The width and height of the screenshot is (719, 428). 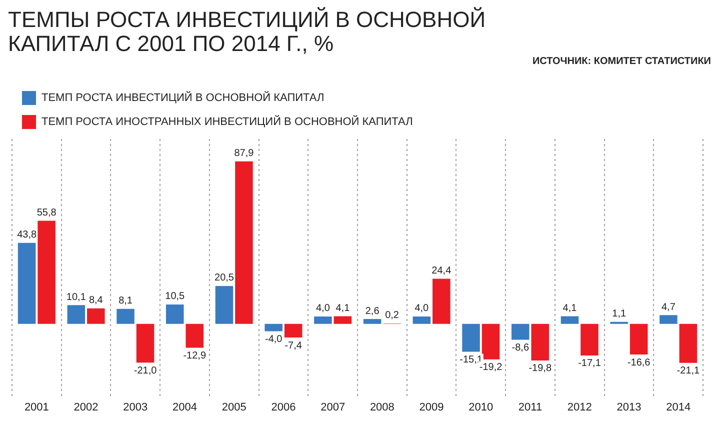 I want to click on text: ИСТОЧНИК: КОМИТЕТ СТАТИСТИКИ, so click(x=621, y=61).